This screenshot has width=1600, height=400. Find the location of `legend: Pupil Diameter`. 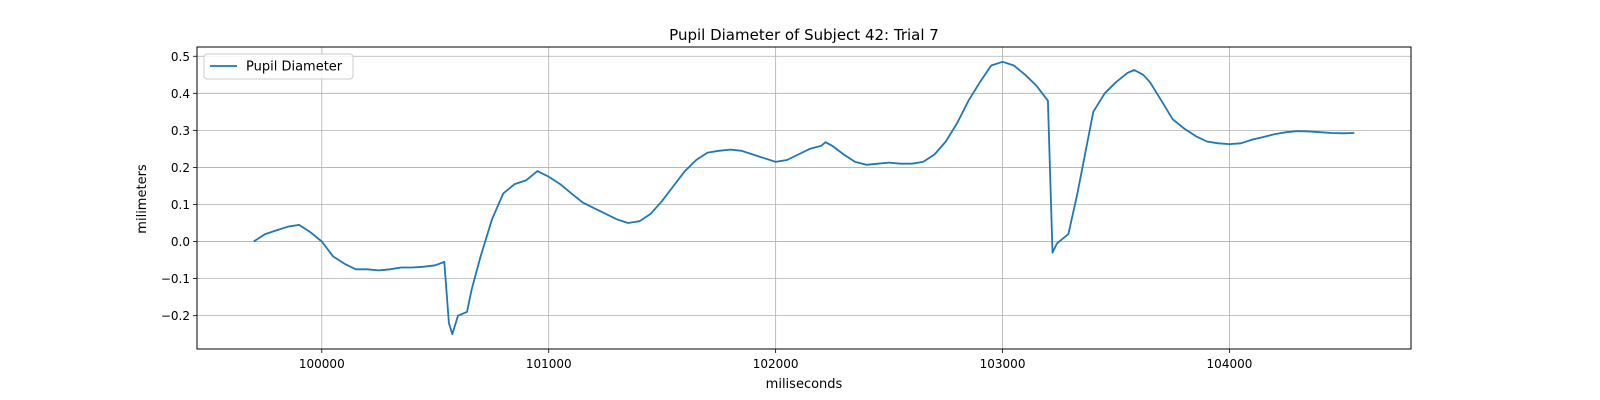

legend: Pupil Diameter is located at coordinates (278, 66).